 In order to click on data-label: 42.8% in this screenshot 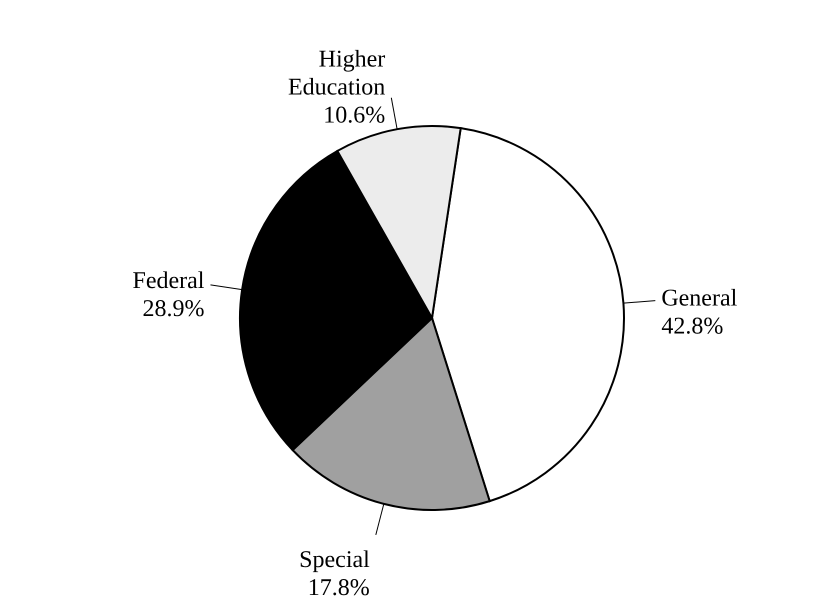, I will do `click(692, 327)`.